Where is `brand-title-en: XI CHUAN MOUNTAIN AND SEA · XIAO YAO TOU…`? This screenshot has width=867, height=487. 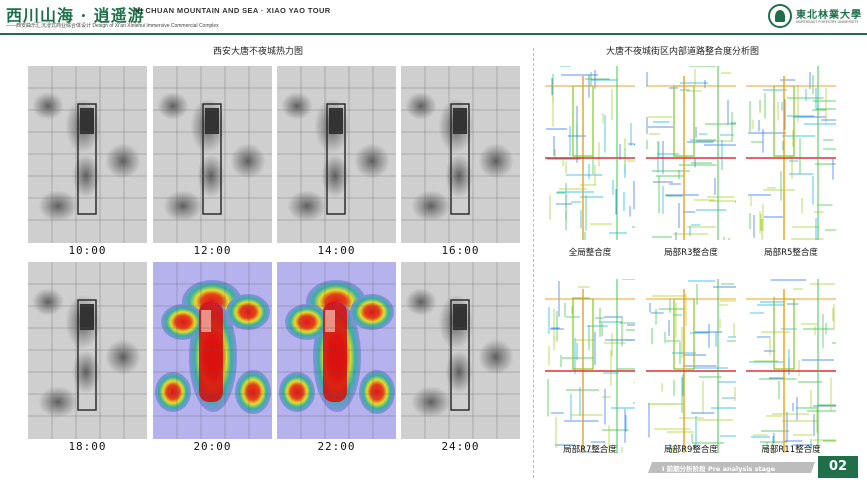 brand-title-en: XI CHUAN MOUNTAIN AND SEA · XIAO YAO TOU… is located at coordinates (233, 10).